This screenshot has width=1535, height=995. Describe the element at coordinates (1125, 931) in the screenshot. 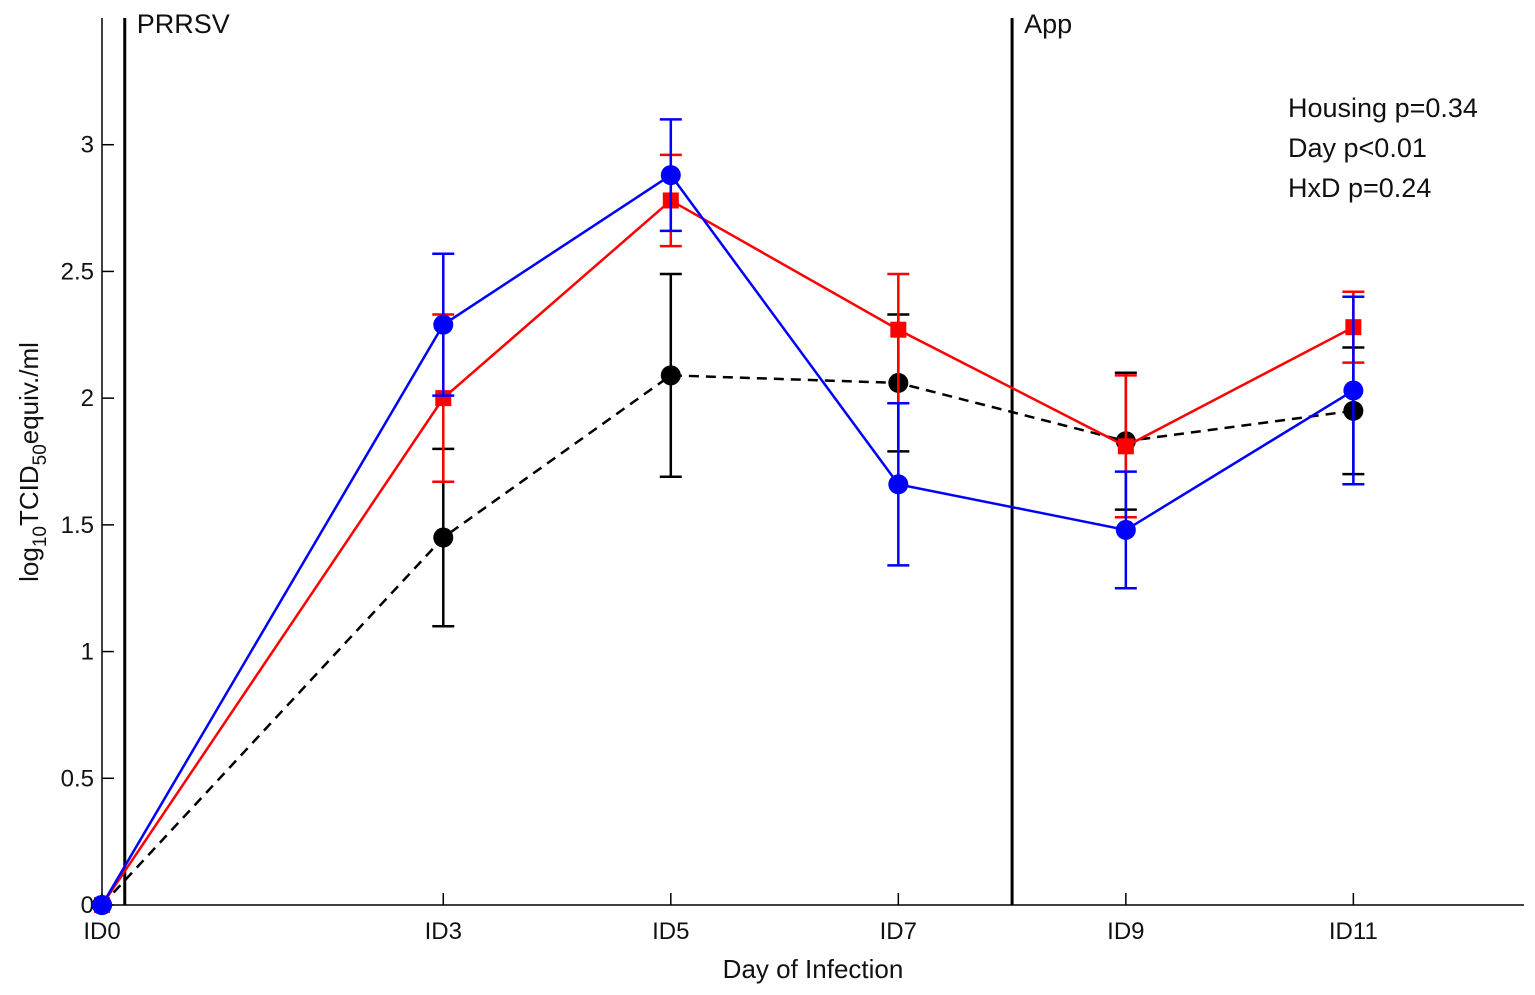

I see `x-tick-label: ID9` at that location.